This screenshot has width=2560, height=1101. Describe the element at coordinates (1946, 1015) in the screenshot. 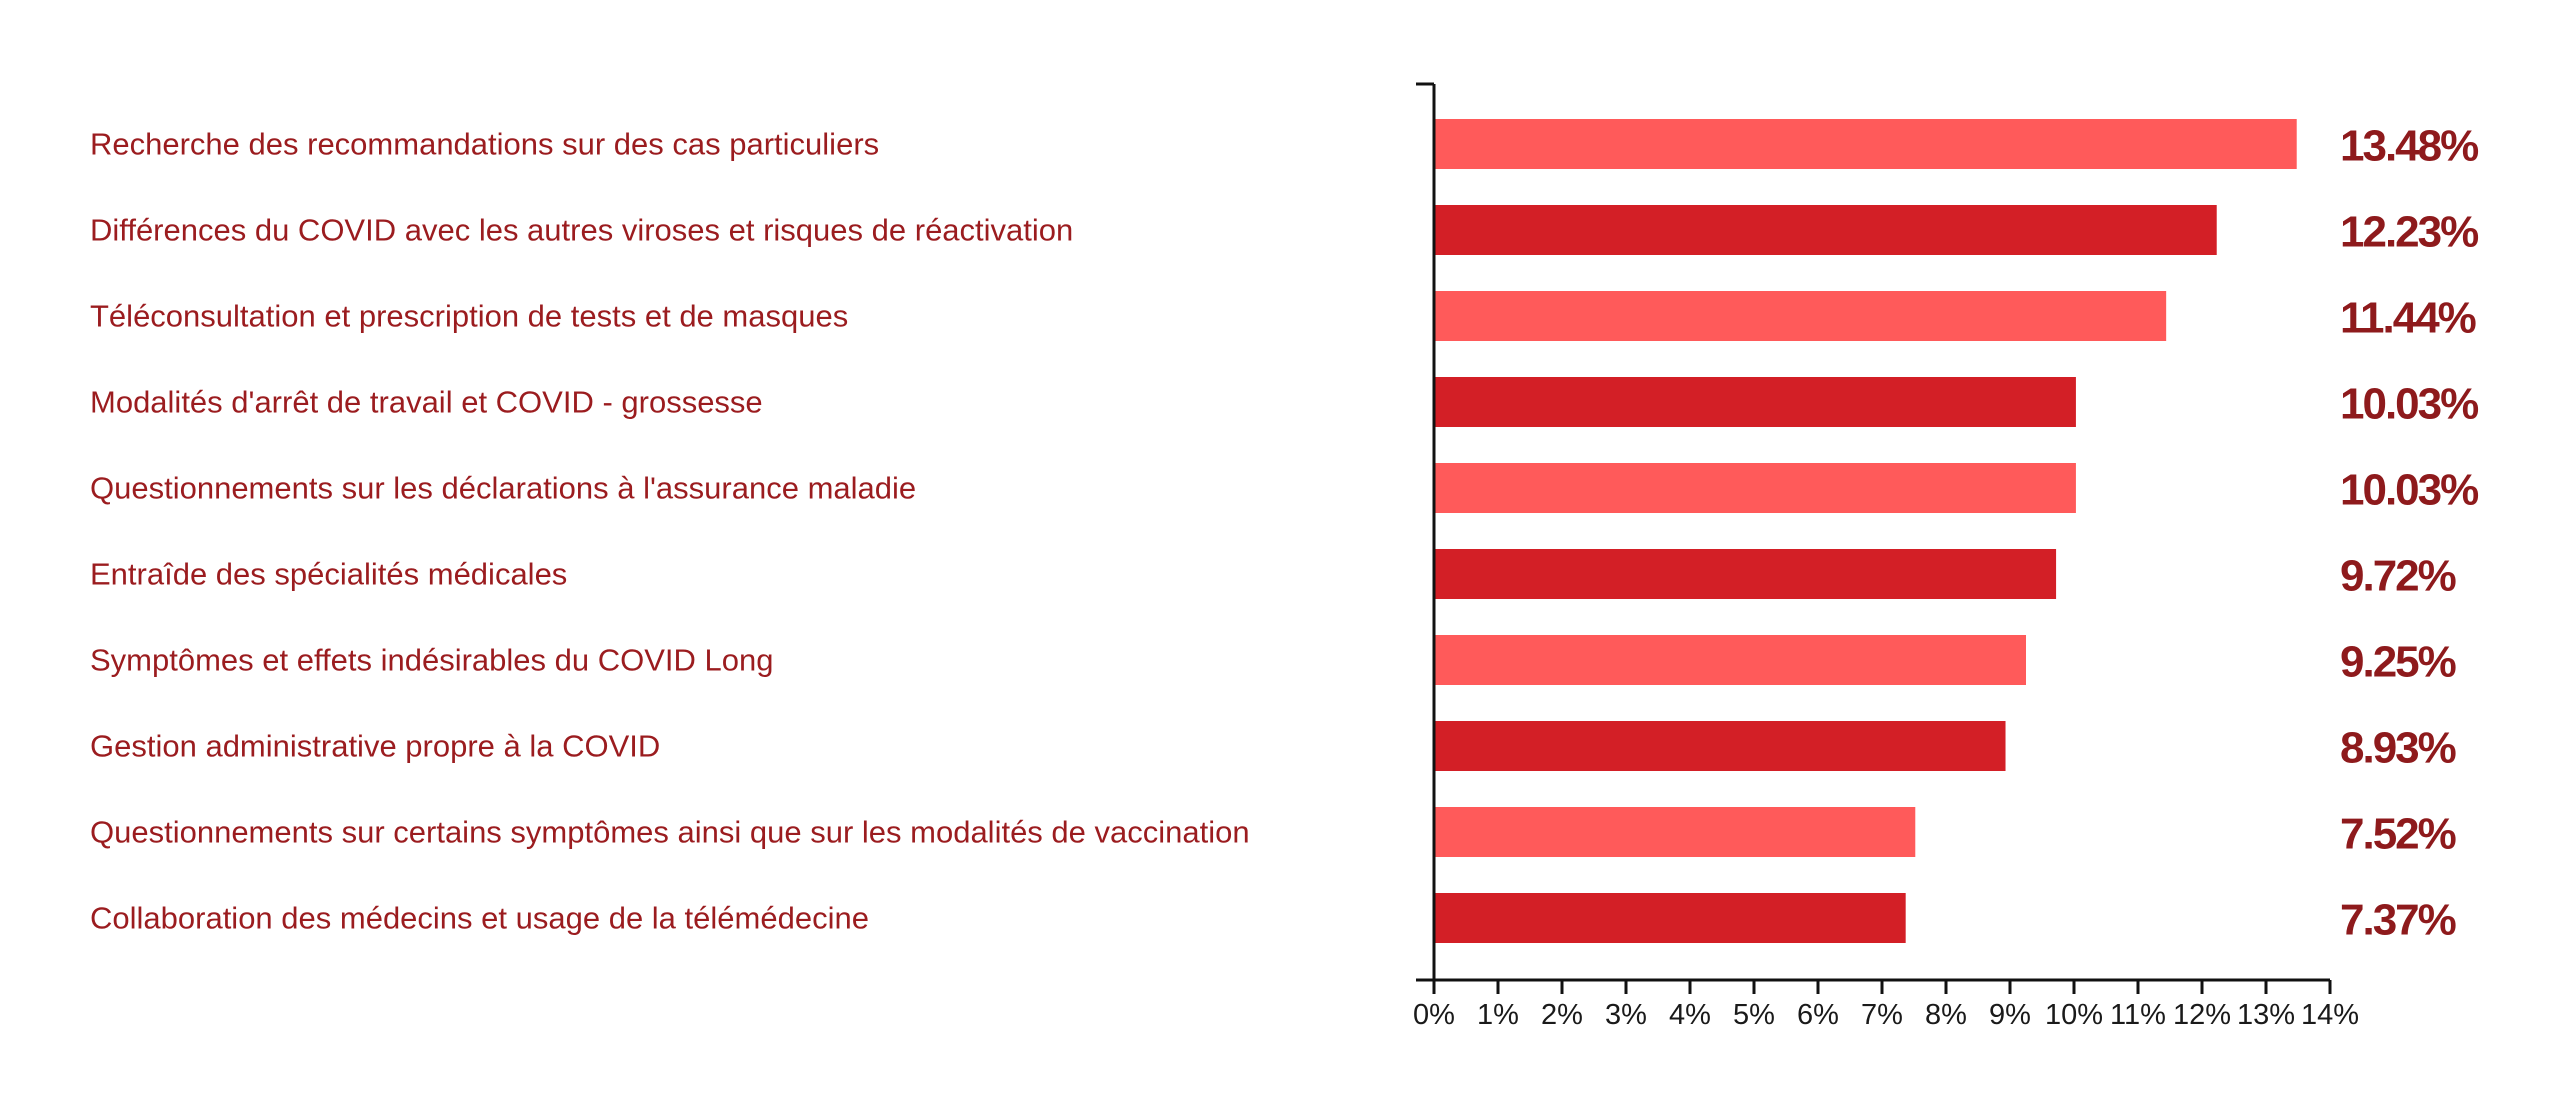

I see `x-tick-label-8: 8%` at that location.